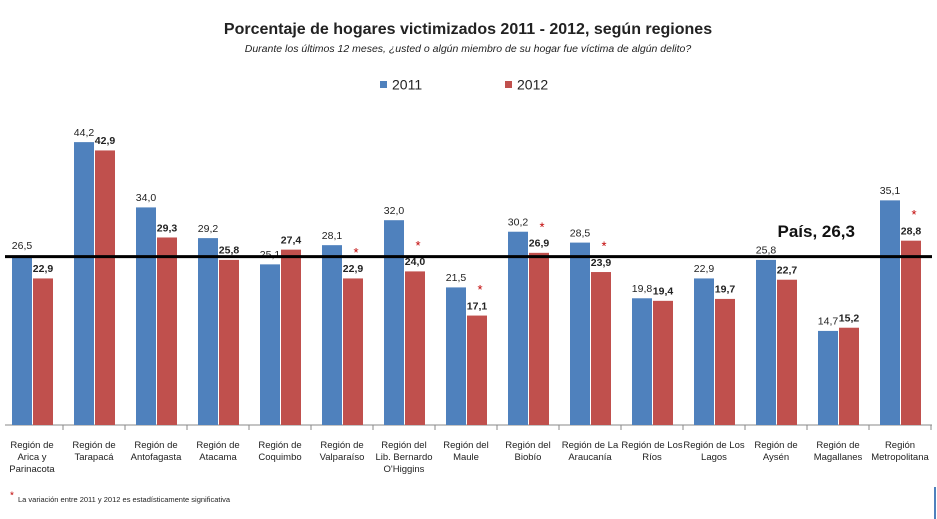 The width and height of the screenshot is (937, 519). What do you see at coordinates (590, 451) in the screenshot?
I see `x-tick-label: Región de La Araucanía` at bounding box center [590, 451].